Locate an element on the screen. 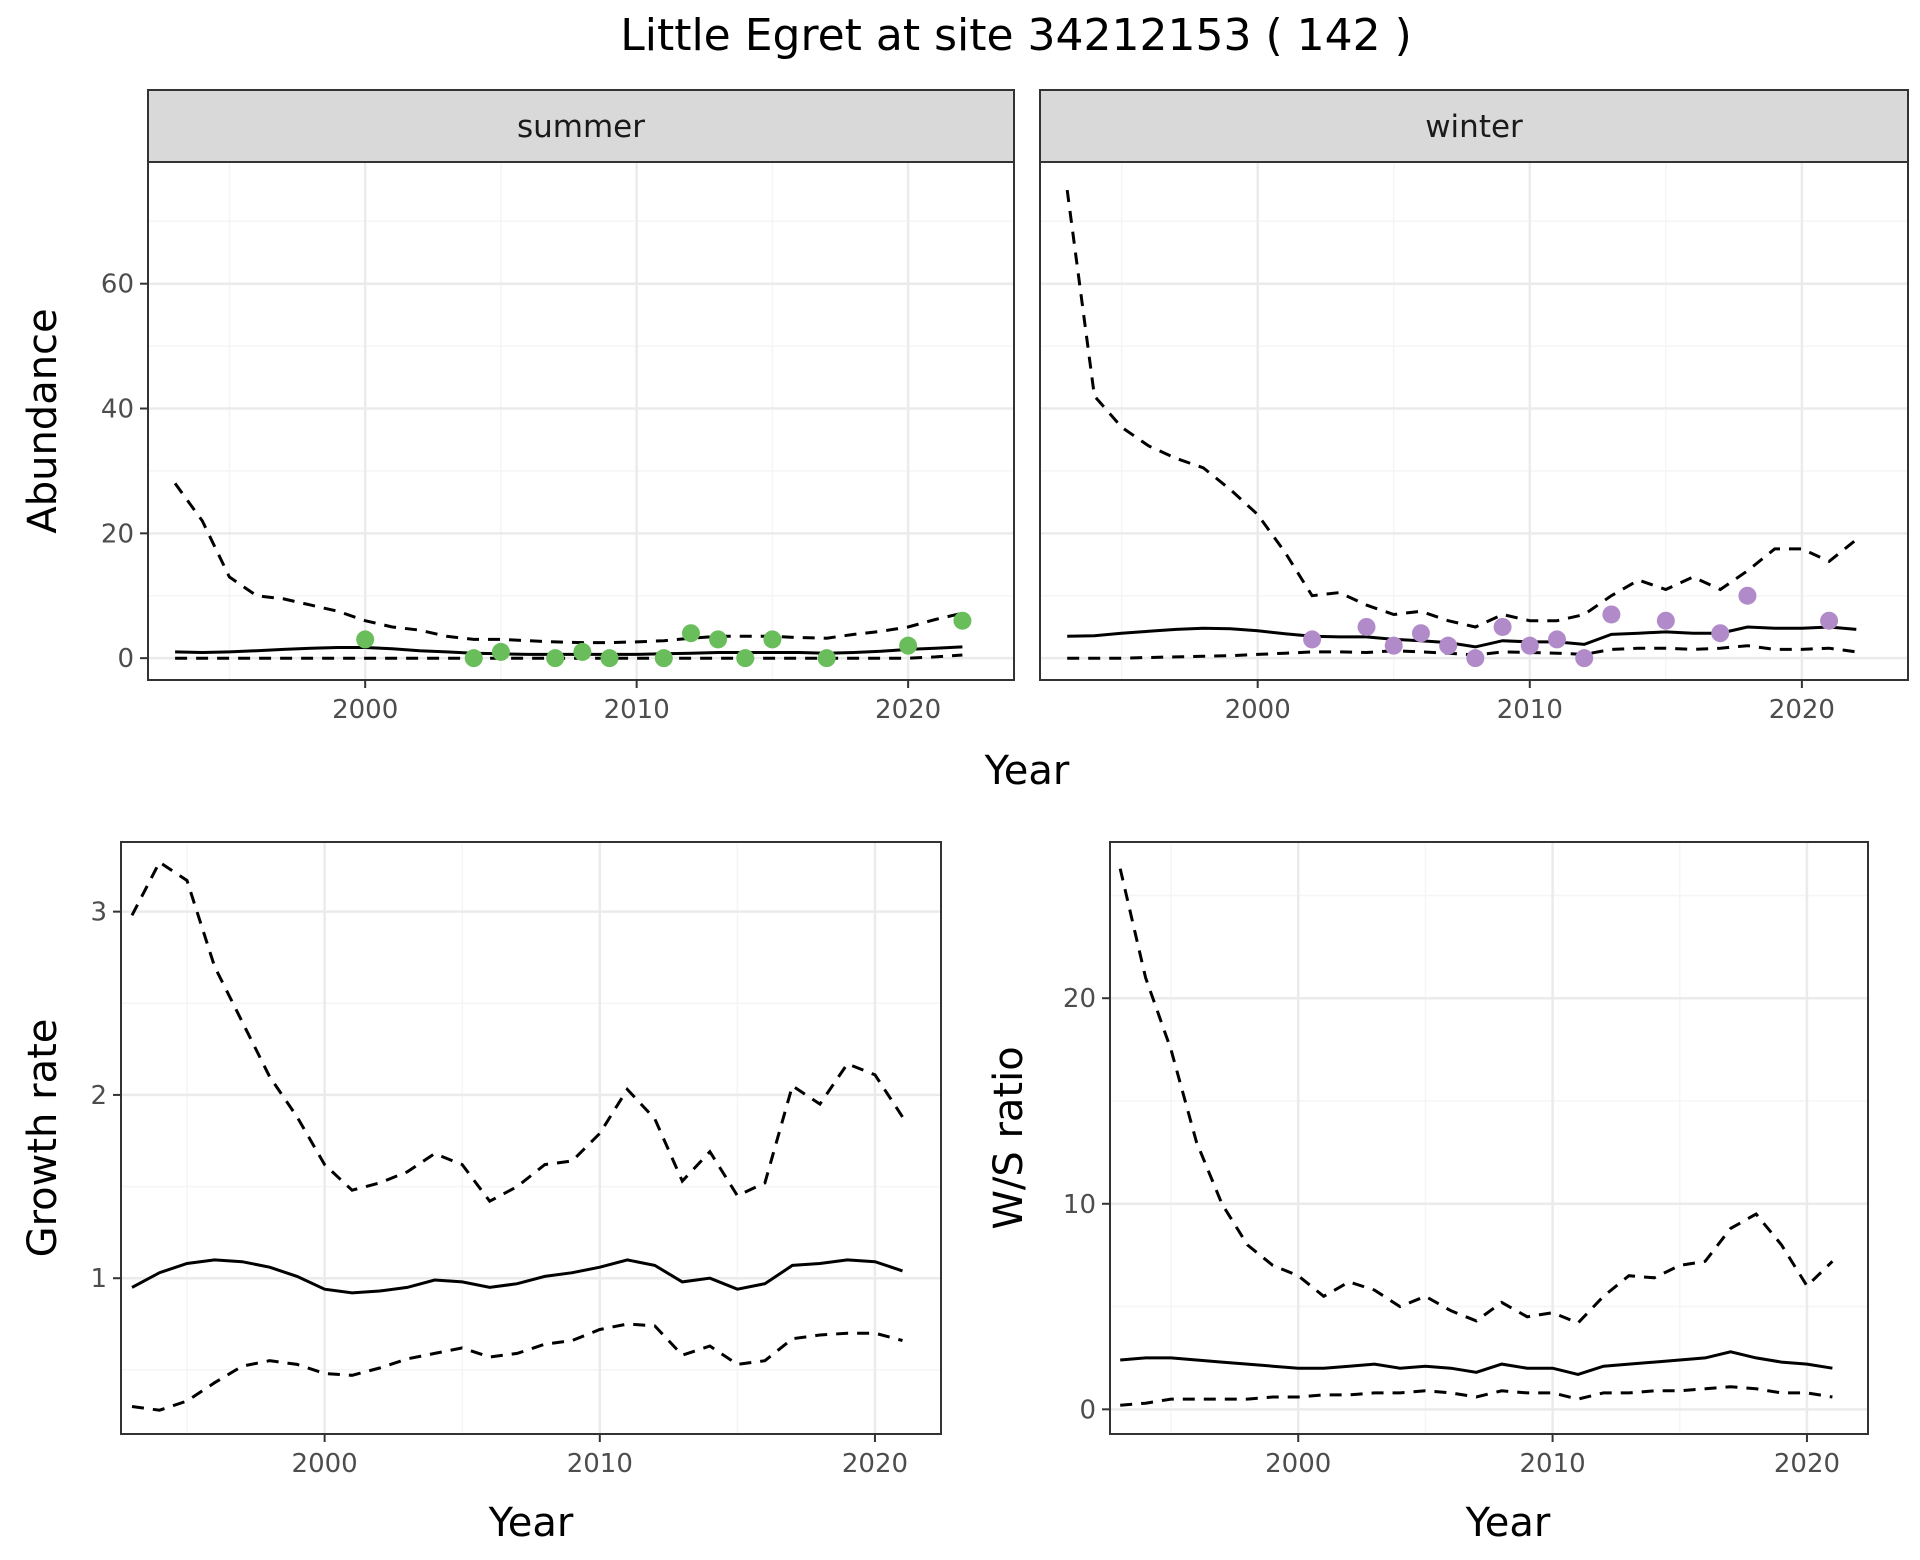 The width and height of the screenshot is (1920, 1560). y-axis-title-growth-rate: Growth rate is located at coordinates (43, 1138).